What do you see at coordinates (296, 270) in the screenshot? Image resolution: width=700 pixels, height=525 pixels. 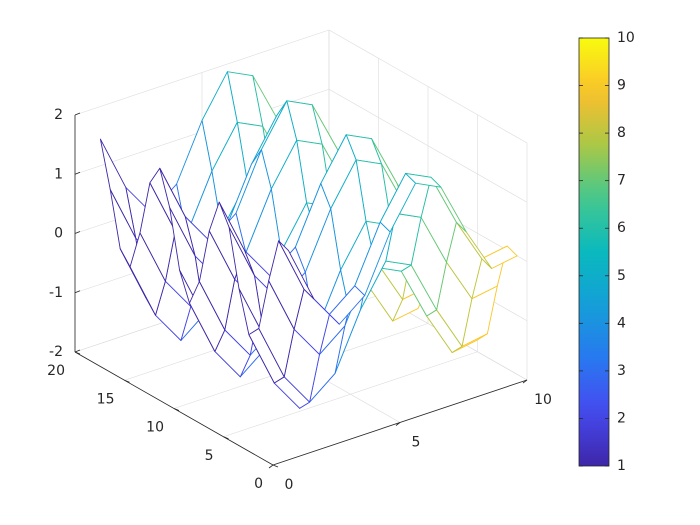 I see `mesh-cell` at bounding box center [296, 270].